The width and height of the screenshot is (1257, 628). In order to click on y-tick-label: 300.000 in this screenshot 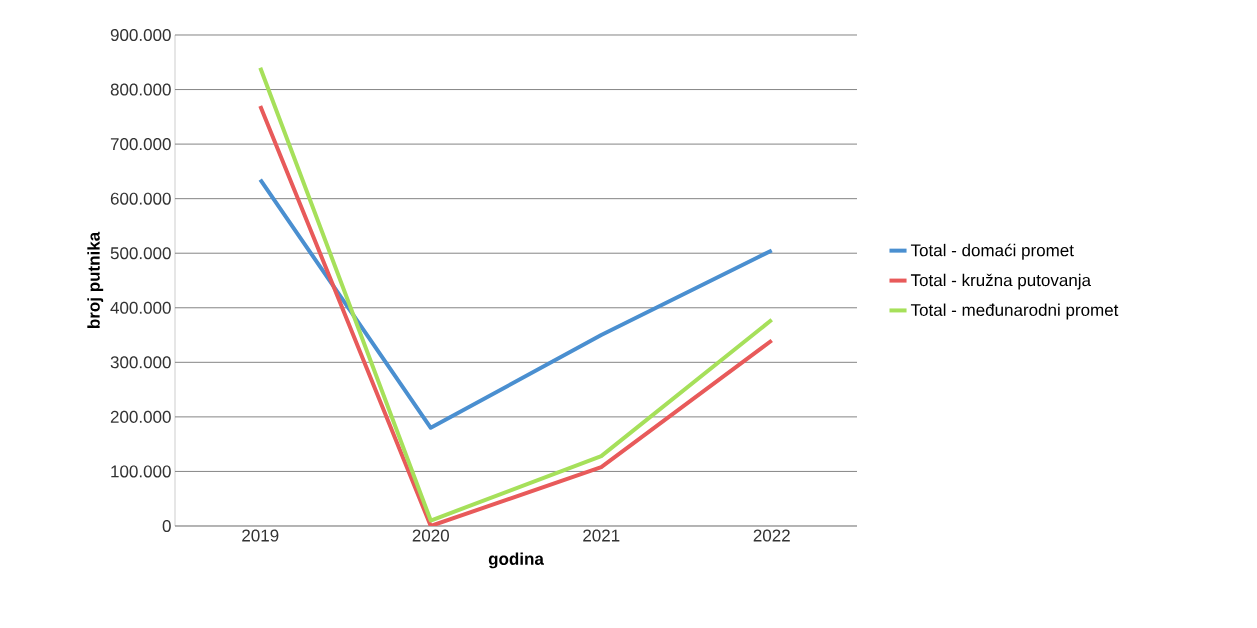, I will do `click(140, 362)`.